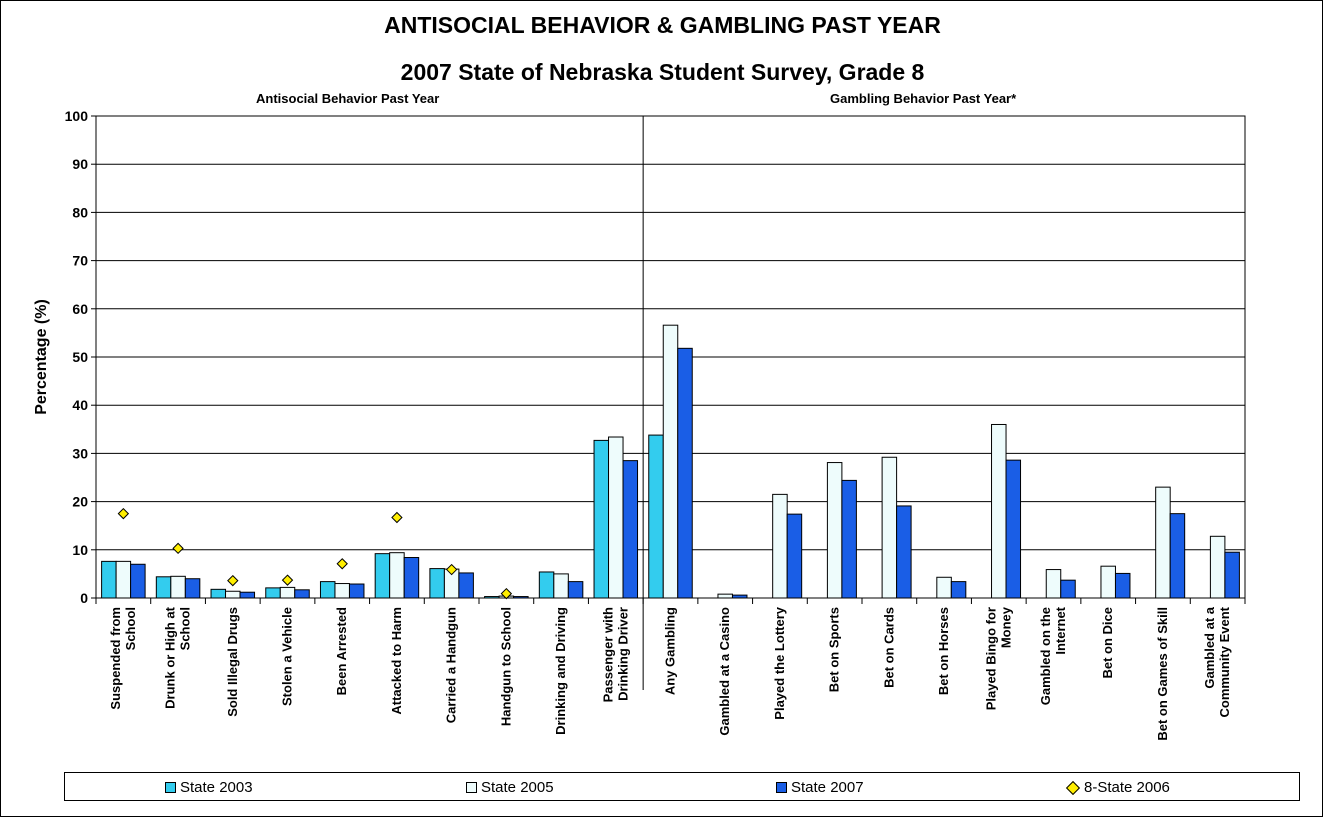 Image resolution: width=1325 pixels, height=819 pixels. Describe the element at coordinates (80, 502) in the screenshot. I see `y-tick-label-20: 20` at that location.